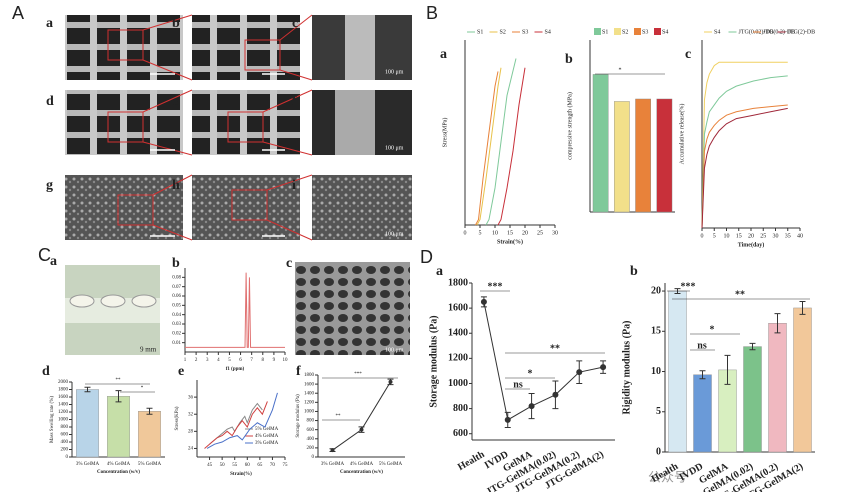 This screenshot has height=492, width=858. I want to click on x-tick-label: 0, so click(702, 236).